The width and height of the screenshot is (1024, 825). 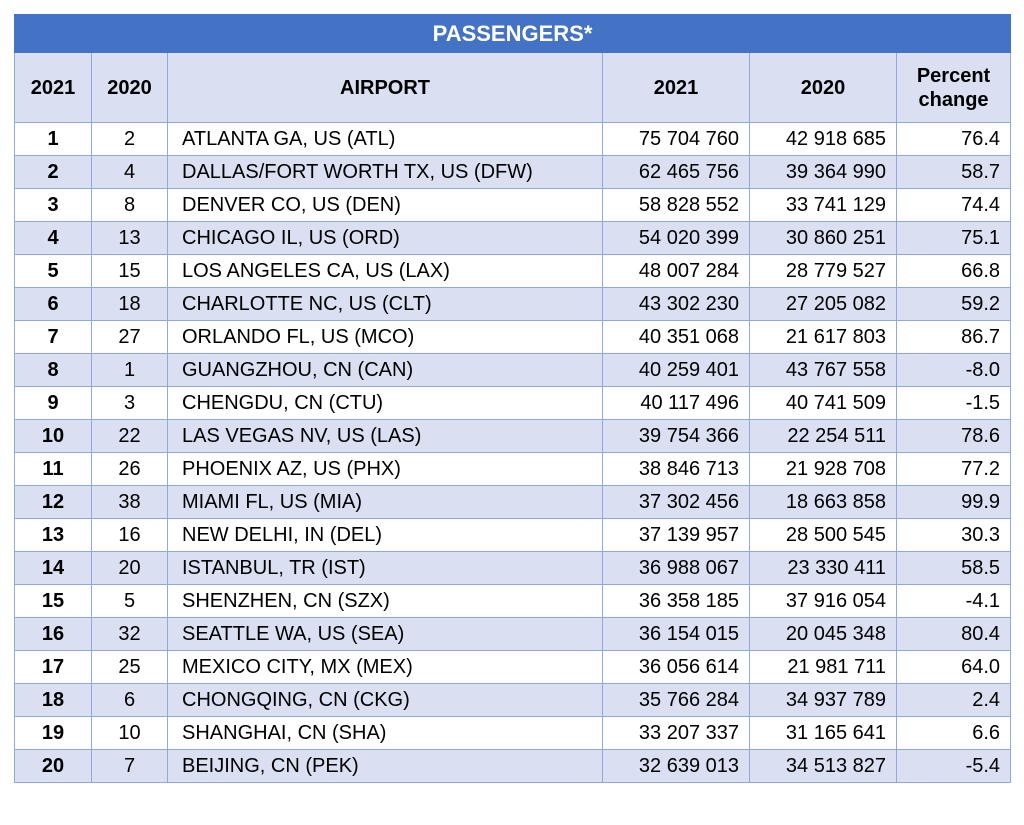 I want to click on cell-passengers-2021: 39 754 366, so click(x=676, y=436).